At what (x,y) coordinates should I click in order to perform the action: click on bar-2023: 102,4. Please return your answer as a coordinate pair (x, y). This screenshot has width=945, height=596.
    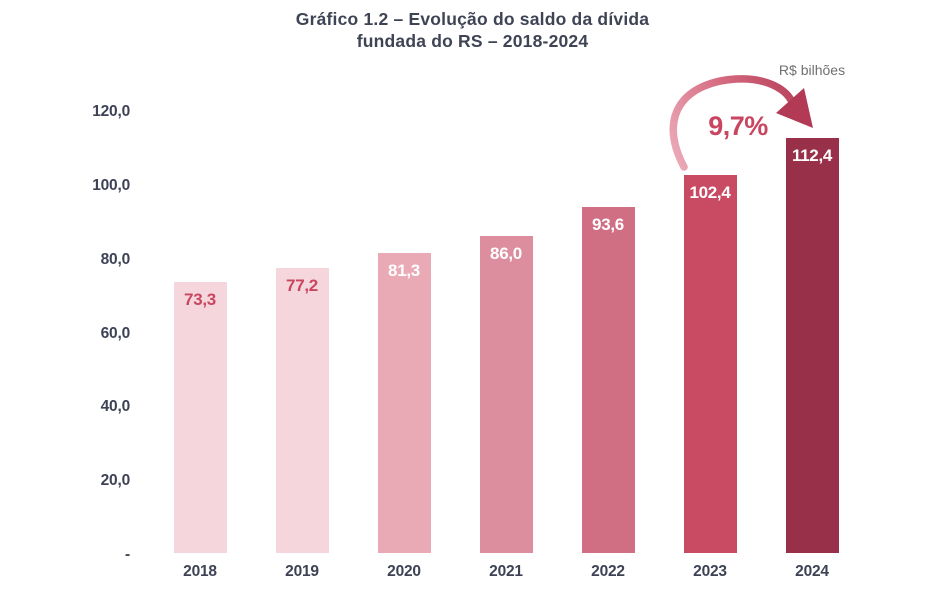
    Looking at the image, I should click on (710, 363).